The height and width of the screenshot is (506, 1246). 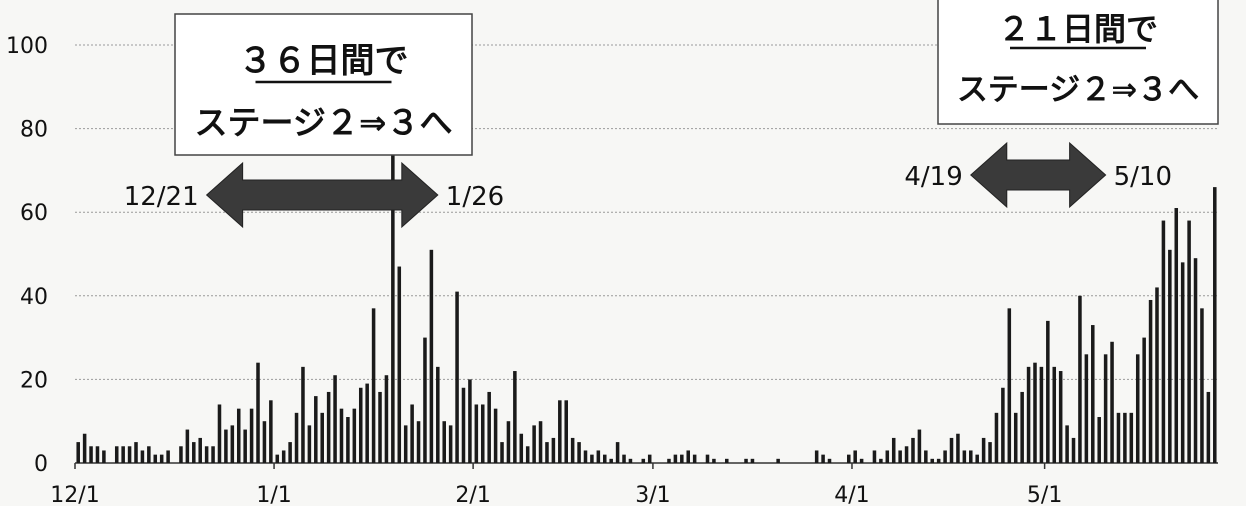 I want to click on y-tick-label-100: 100, so click(x=27, y=46).